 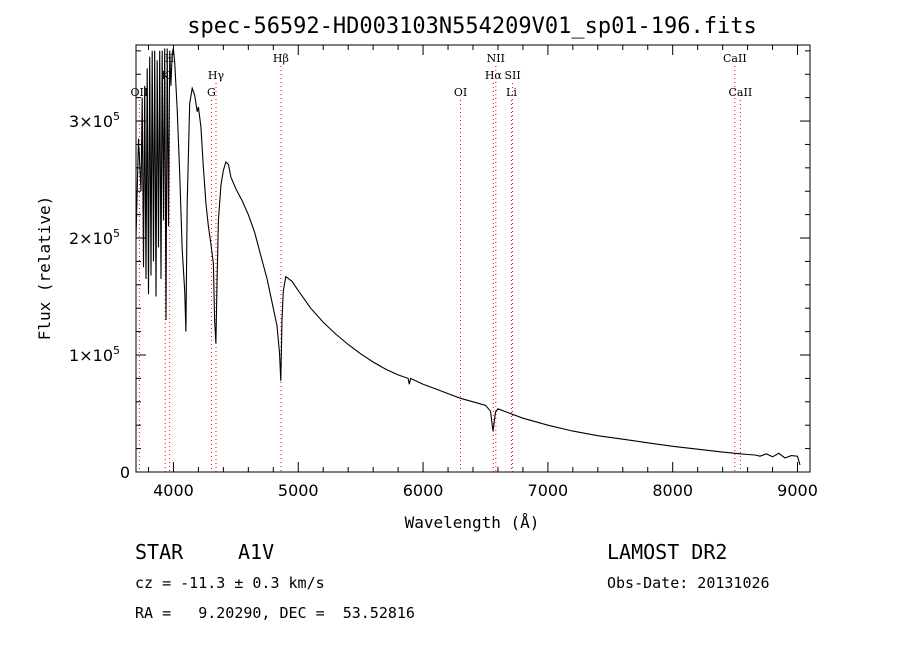 I want to click on y-tick-label-2: 2×10⁵, so click(x=94, y=237).